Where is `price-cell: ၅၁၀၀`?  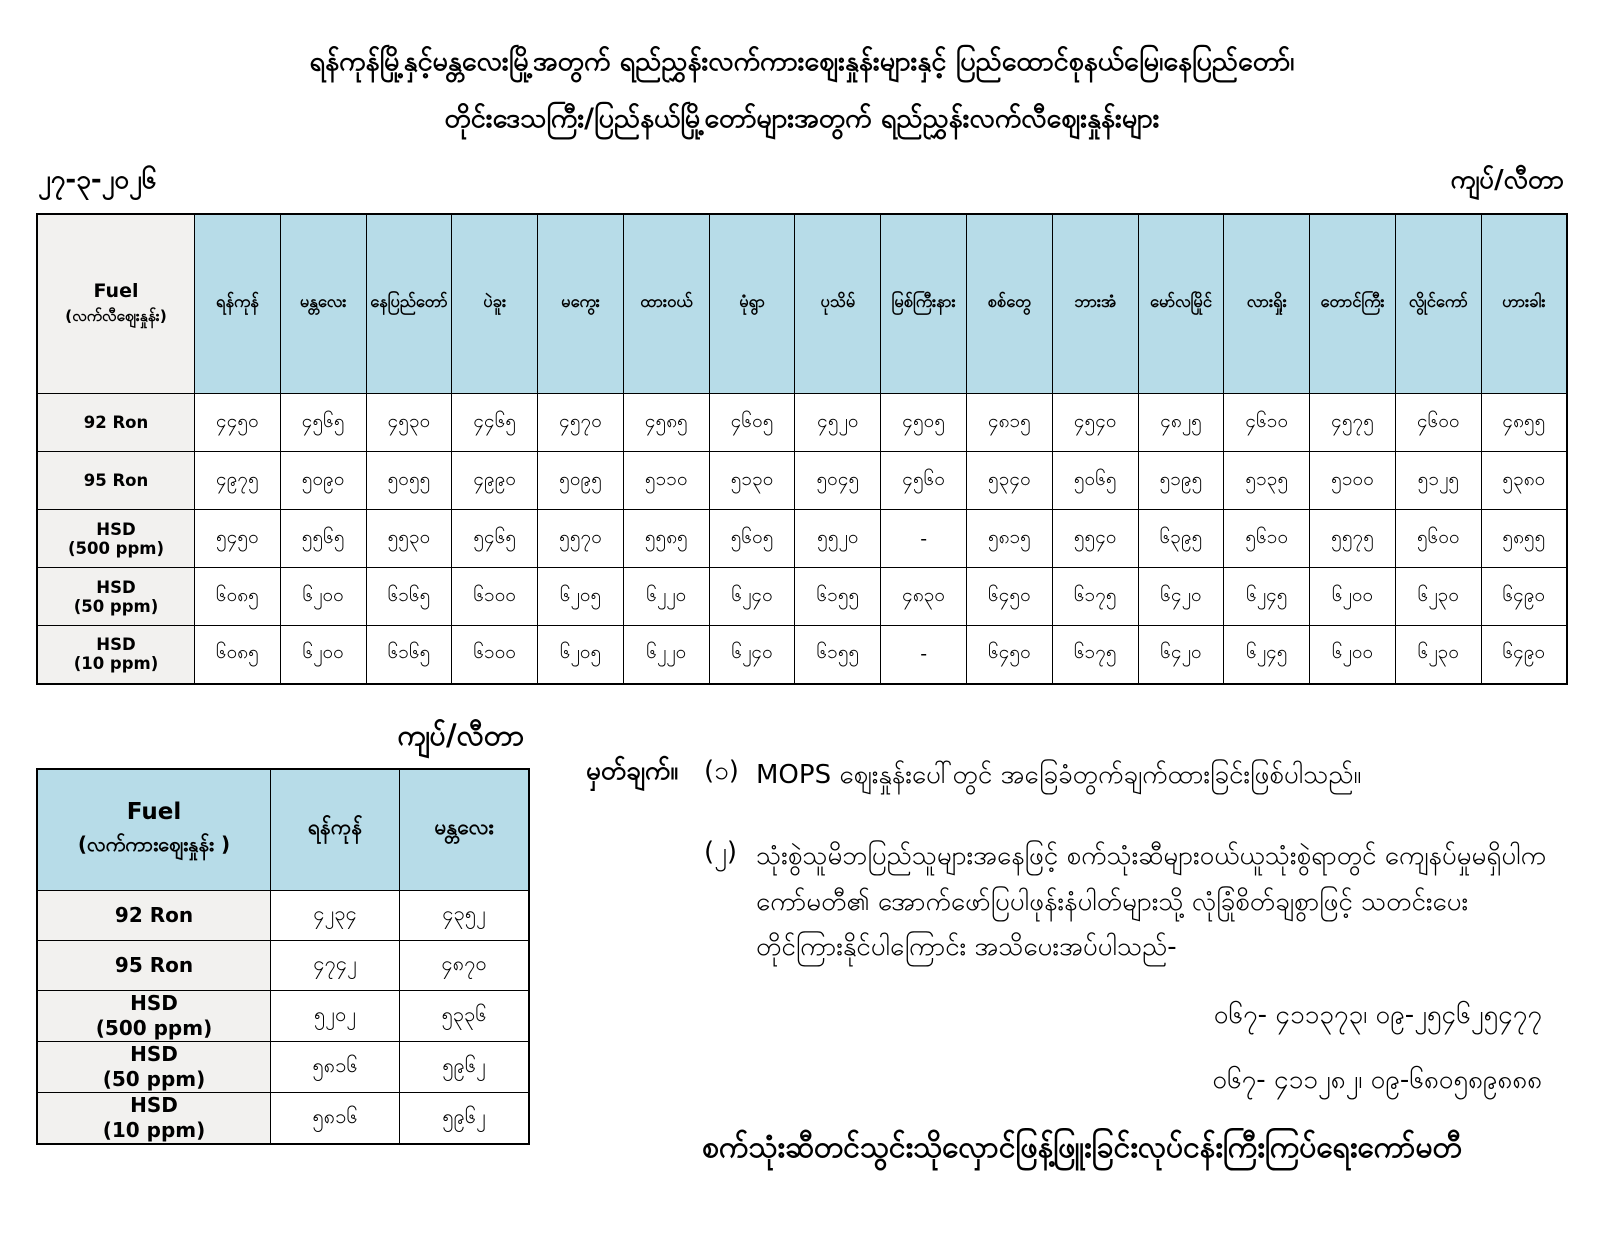
price-cell: ၅၁၀၀ is located at coordinates (1352, 480).